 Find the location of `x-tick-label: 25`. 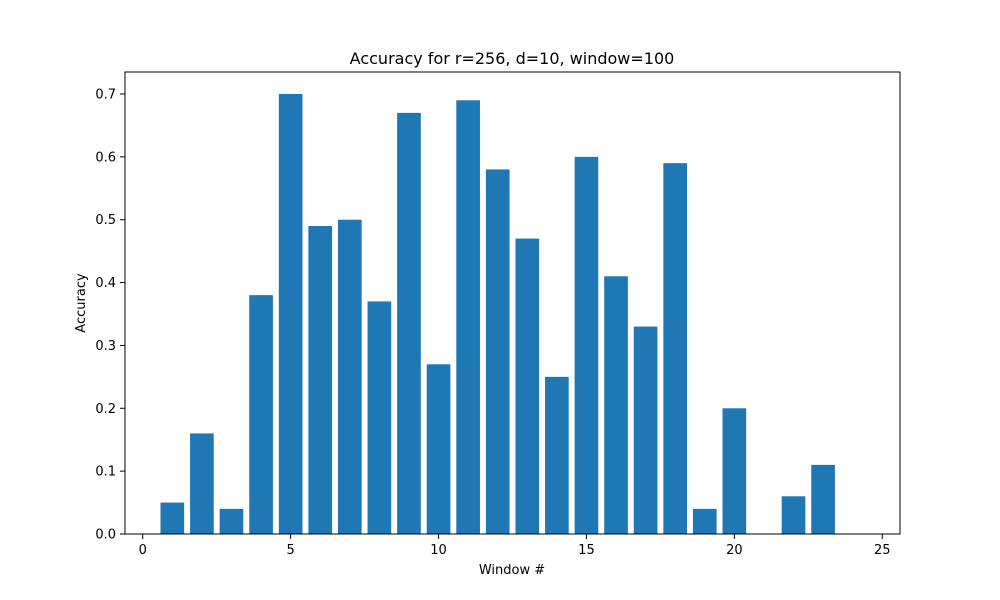

x-tick-label: 25 is located at coordinates (882, 550).